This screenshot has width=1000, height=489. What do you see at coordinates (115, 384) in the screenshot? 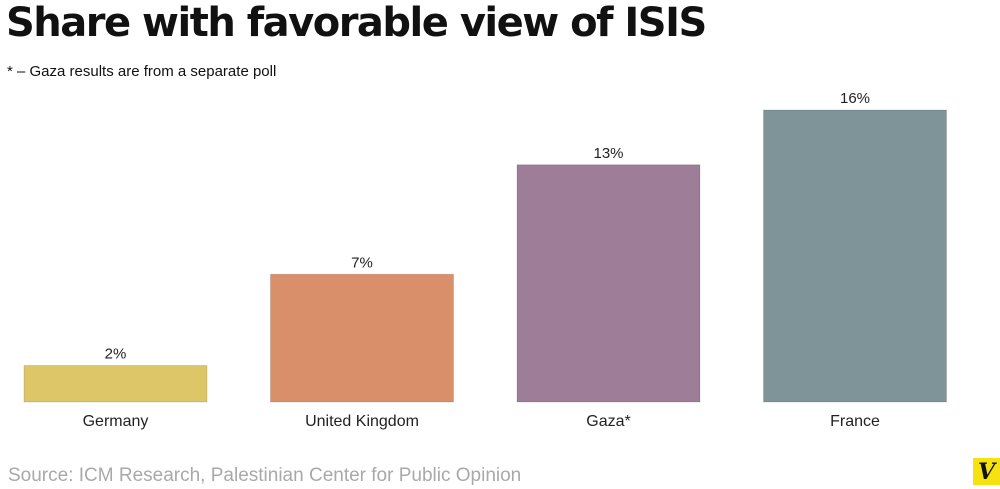
I see `bar-germany` at bounding box center [115, 384].